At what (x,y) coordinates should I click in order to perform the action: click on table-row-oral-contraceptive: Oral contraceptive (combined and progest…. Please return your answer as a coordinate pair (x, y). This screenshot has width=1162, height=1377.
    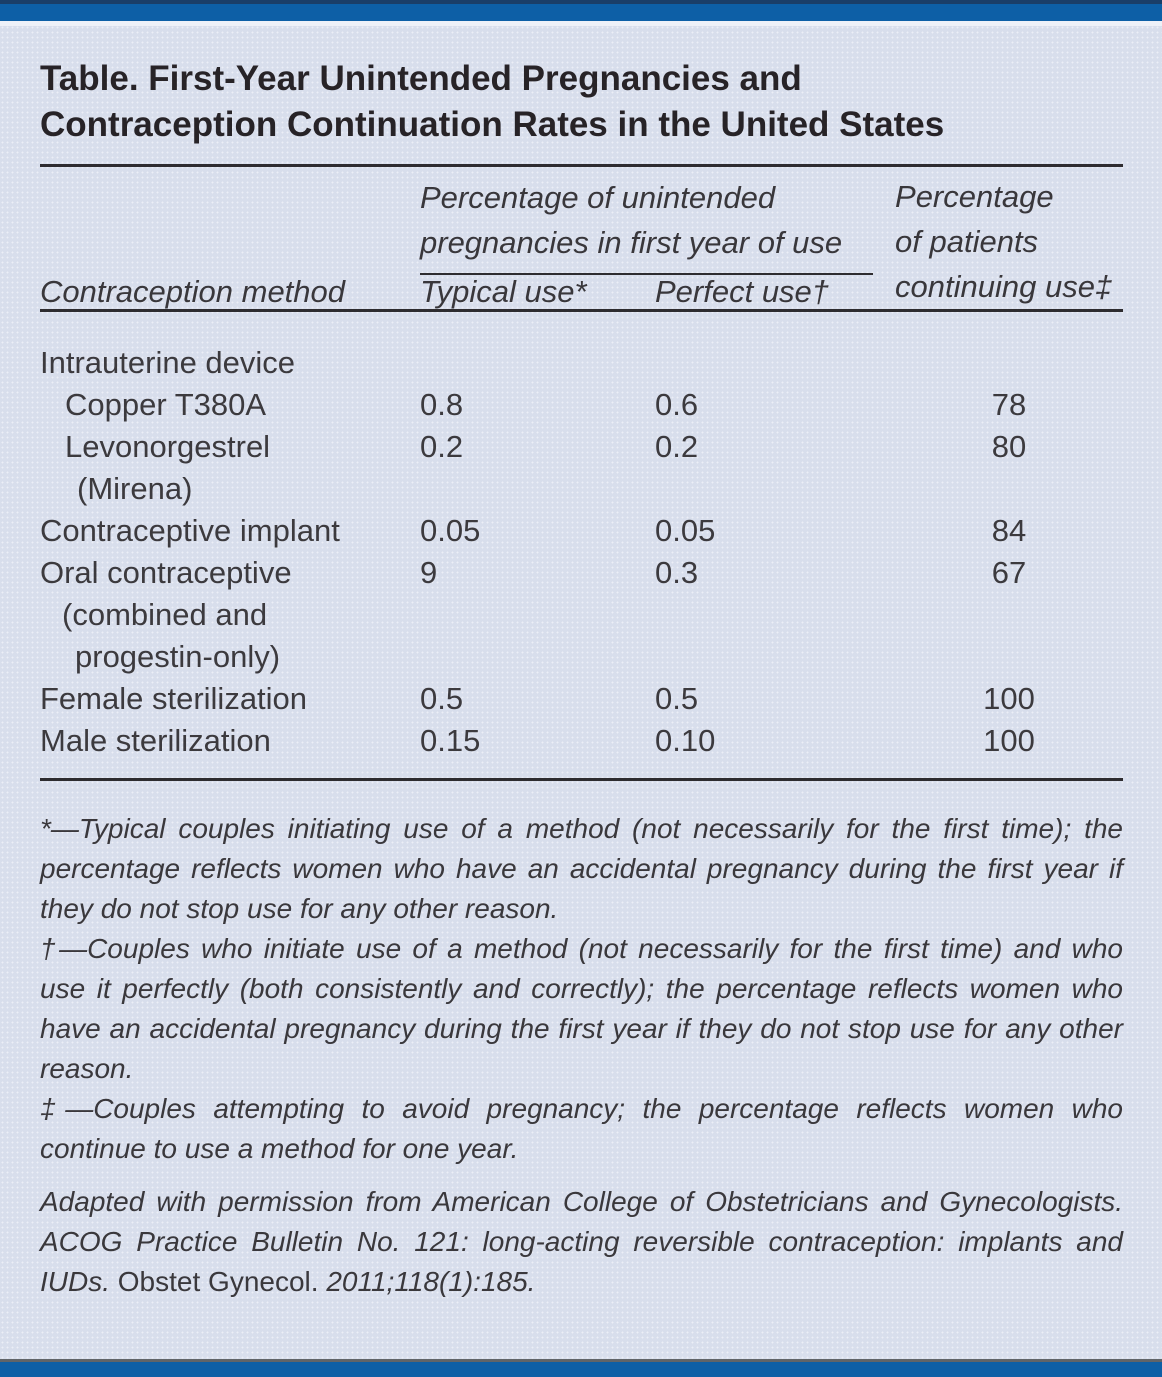
    Looking at the image, I should click on (581, 615).